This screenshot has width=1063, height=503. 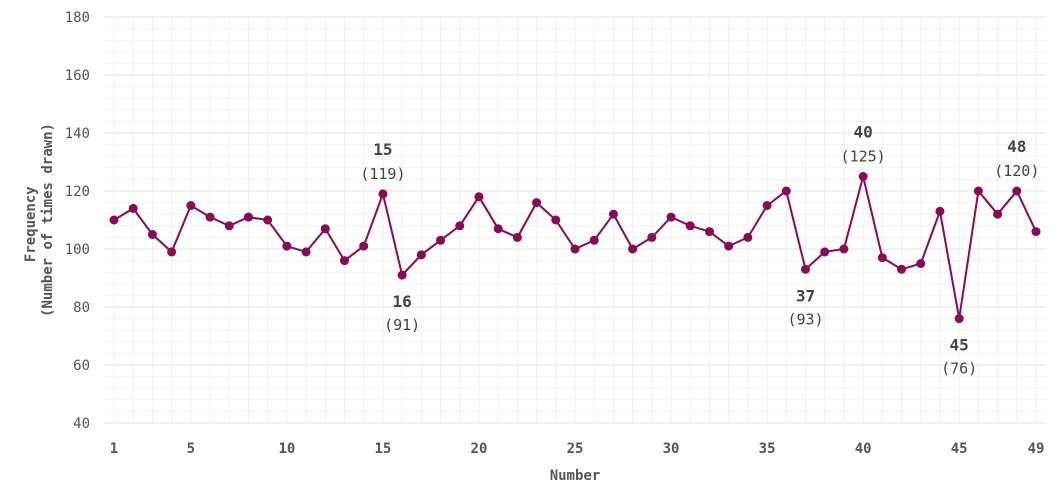 What do you see at coordinates (114, 449) in the screenshot?
I see `x-tick-label: 1` at bounding box center [114, 449].